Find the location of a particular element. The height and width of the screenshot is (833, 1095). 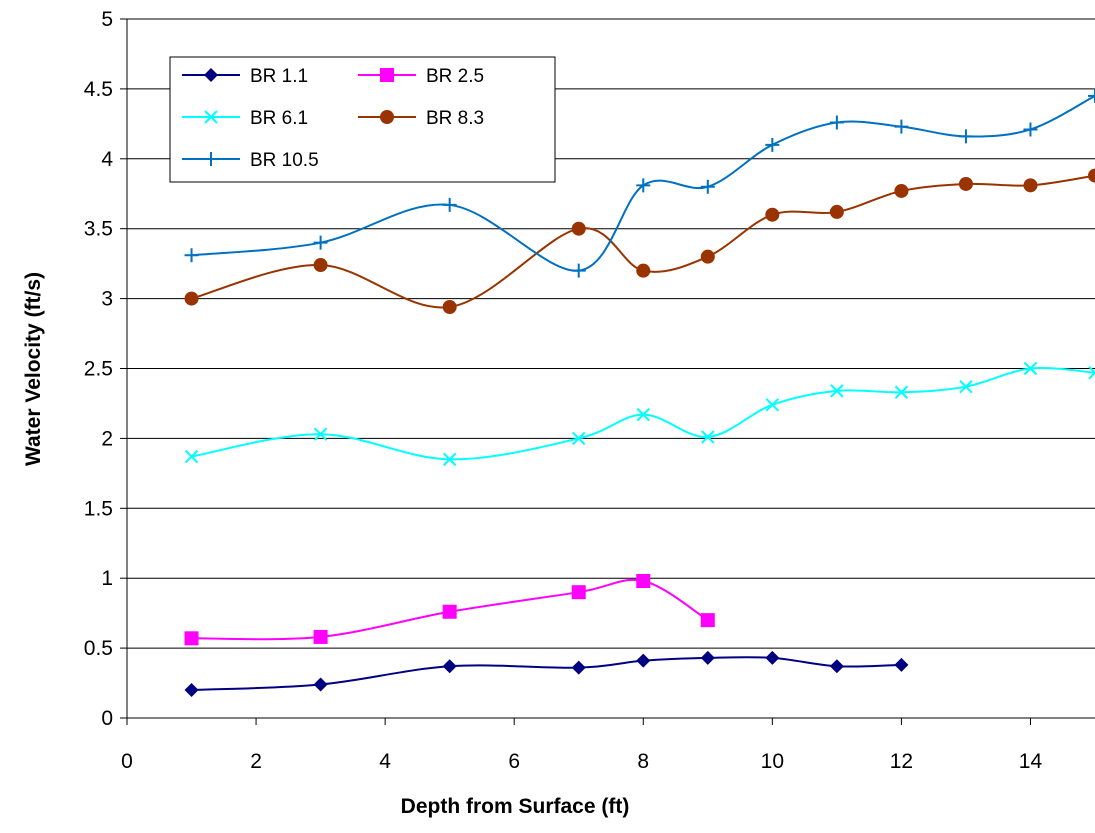

x-tick-label: 6 is located at coordinates (514, 761).